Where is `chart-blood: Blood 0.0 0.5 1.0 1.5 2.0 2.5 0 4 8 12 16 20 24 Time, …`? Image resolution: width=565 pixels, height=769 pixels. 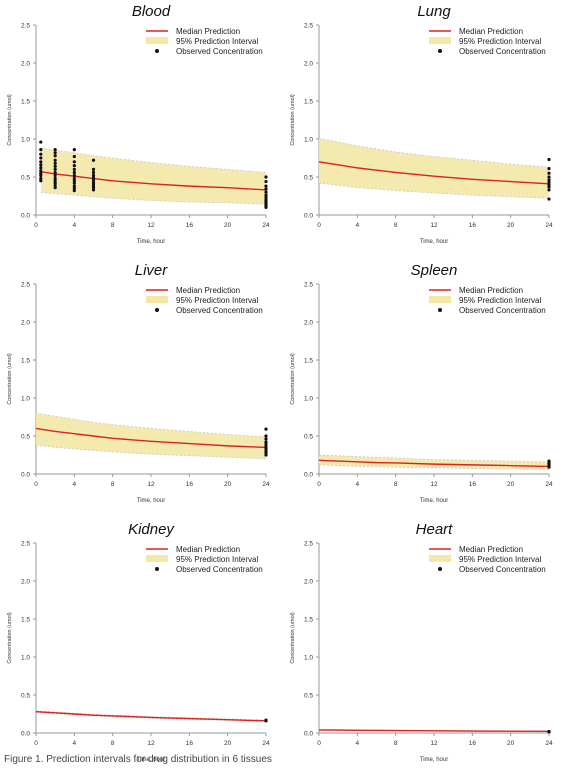 chart-blood: Blood 0.0 0.5 1.0 1.5 2.0 2.5 0 4 8 12 16 20 24 Time, … is located at coordinates (138, 124).